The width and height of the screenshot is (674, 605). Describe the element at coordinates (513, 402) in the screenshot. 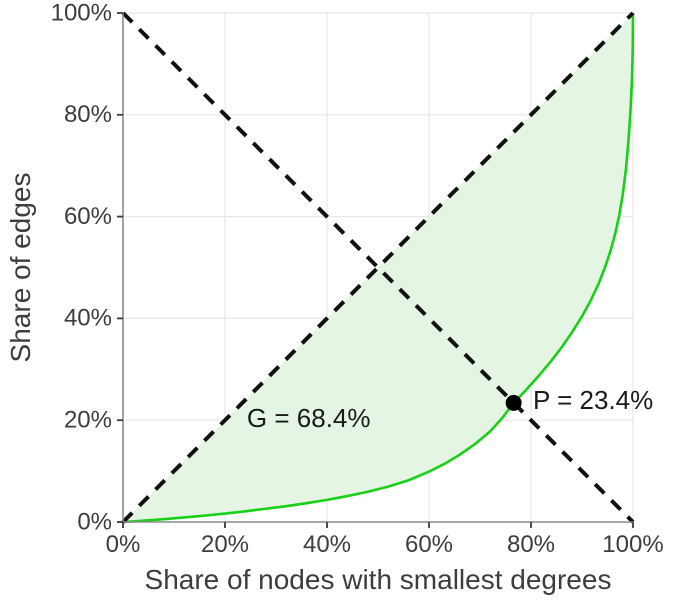

I see `pivot-point-dot` at that location.